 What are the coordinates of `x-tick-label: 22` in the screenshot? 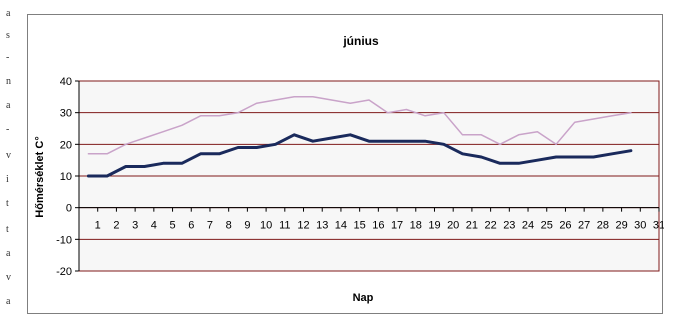 It's located at (490, 226).